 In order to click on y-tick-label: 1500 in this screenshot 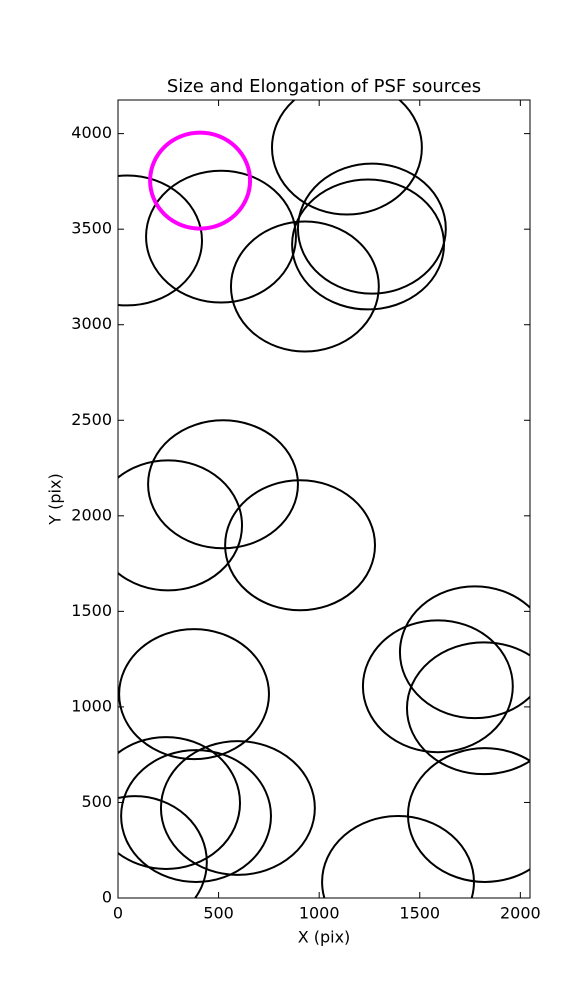, I will do `click(91, 610)`.